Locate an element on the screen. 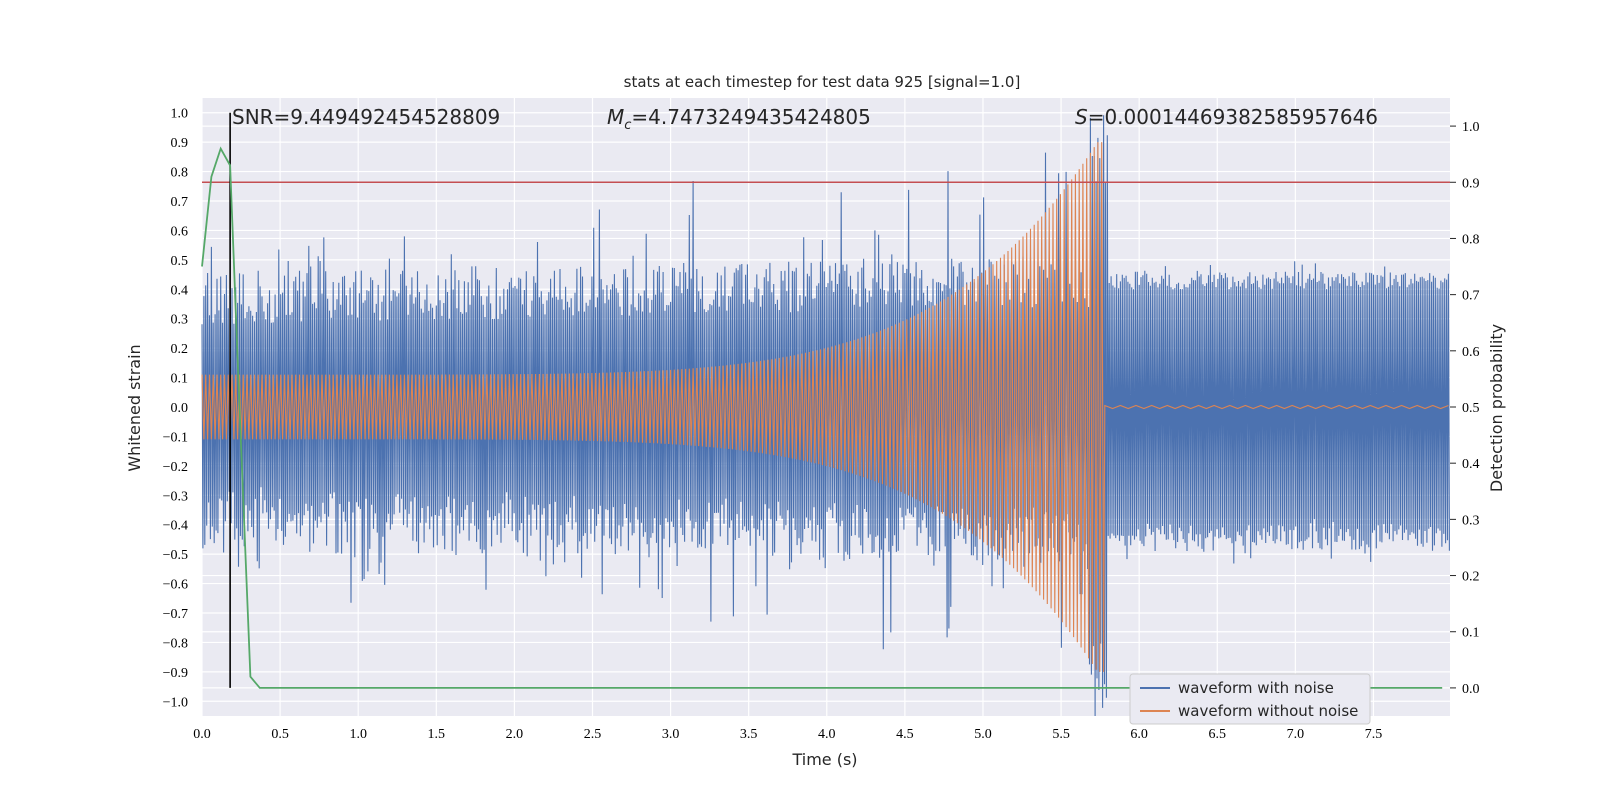 This screenshot has width=1600, height=800. x-tick-label: 0.5 is located at coordinates (280, 734).